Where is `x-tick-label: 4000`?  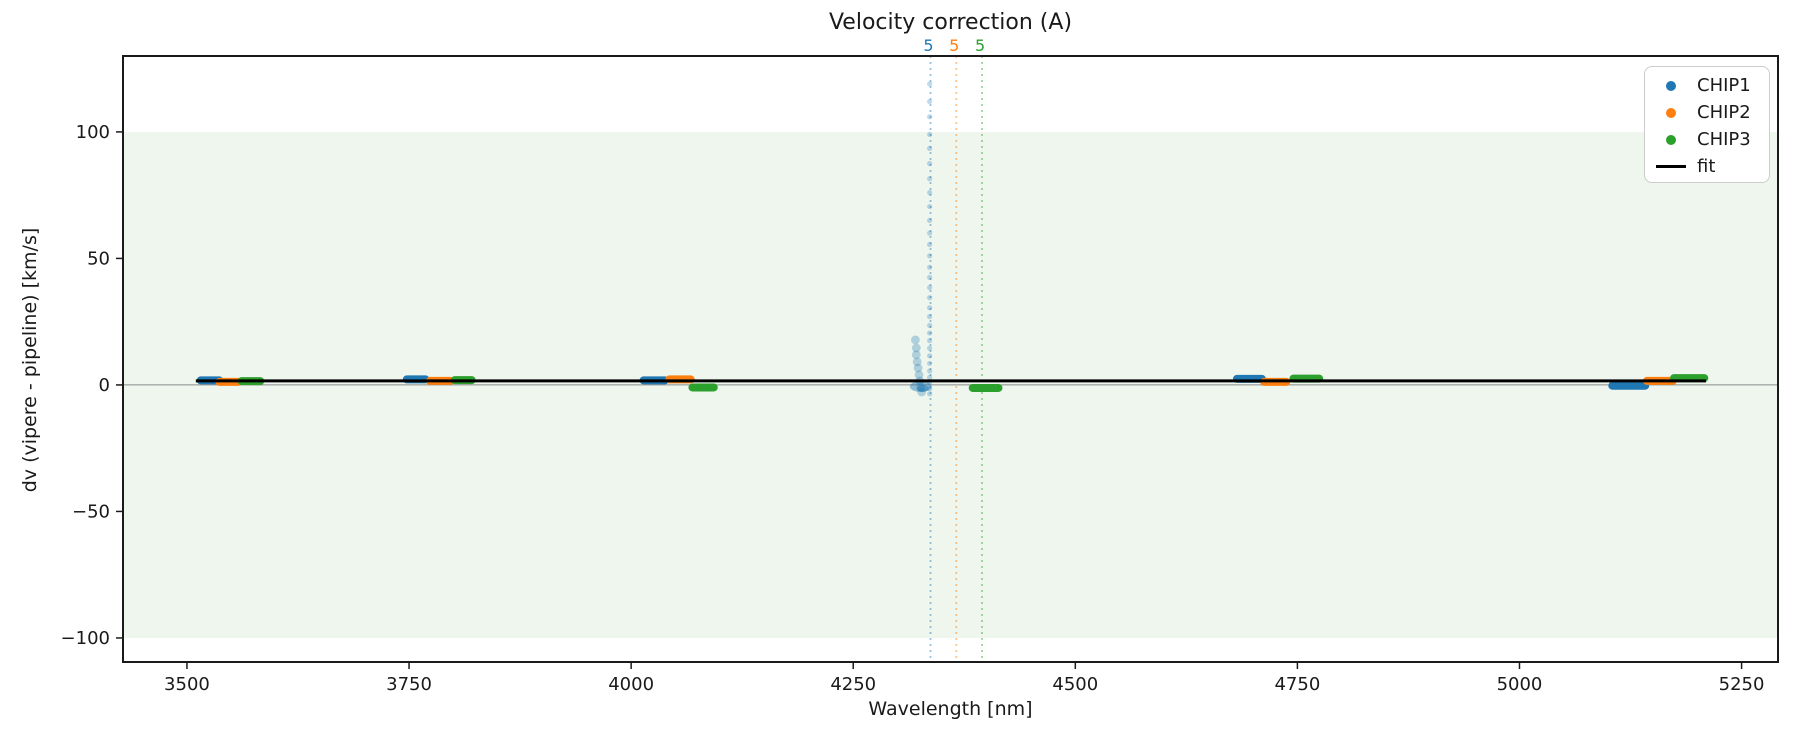
x-tick-label: 4000 is located at coordinates (631, 684).